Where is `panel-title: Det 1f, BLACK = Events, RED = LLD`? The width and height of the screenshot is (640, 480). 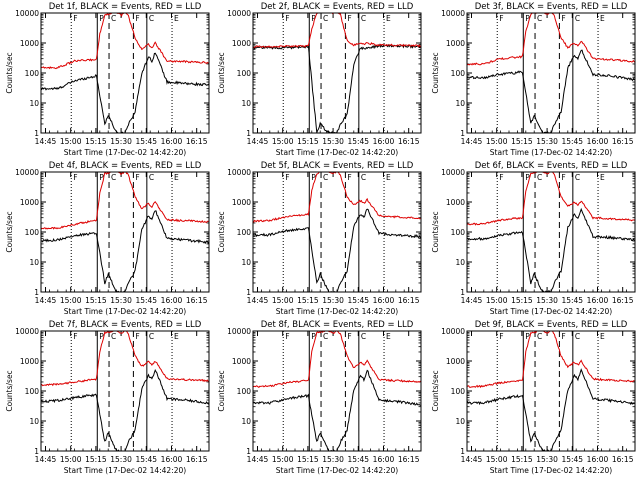 panel-title: Det 1f, BLACK = Events, RED = LLD is located at coordinates (125, 7).